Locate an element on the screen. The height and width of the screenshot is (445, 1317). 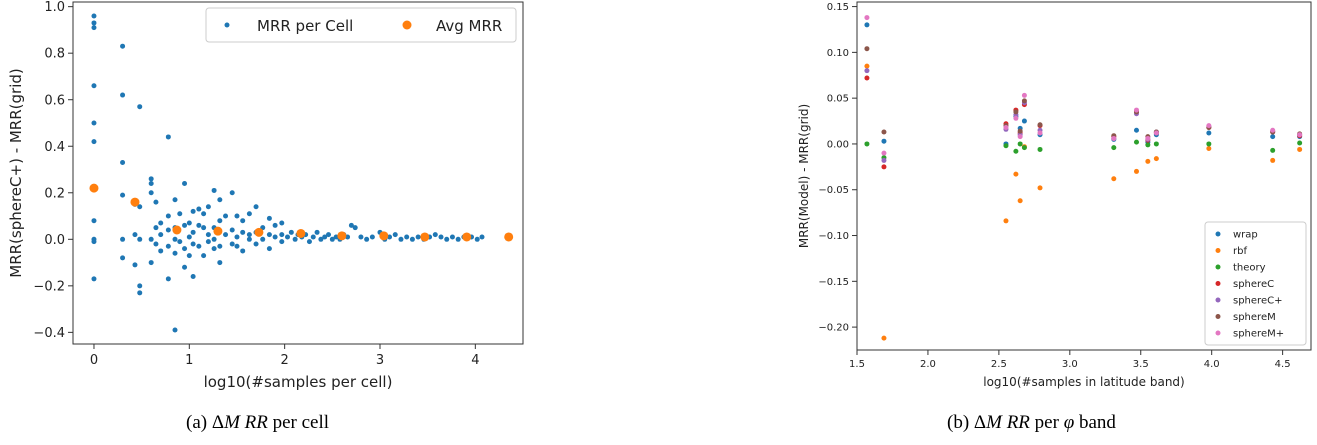
caption-b: (b) ΔM RR per φ band is located at coordinates (1031, 423).